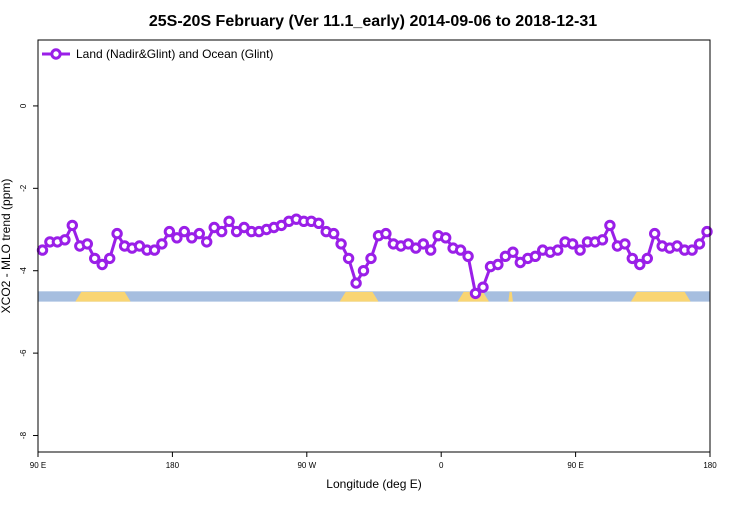  Describe the element at coordinates (23, 188) in the screenshot. I see `y-tick-label: -2` at that location.